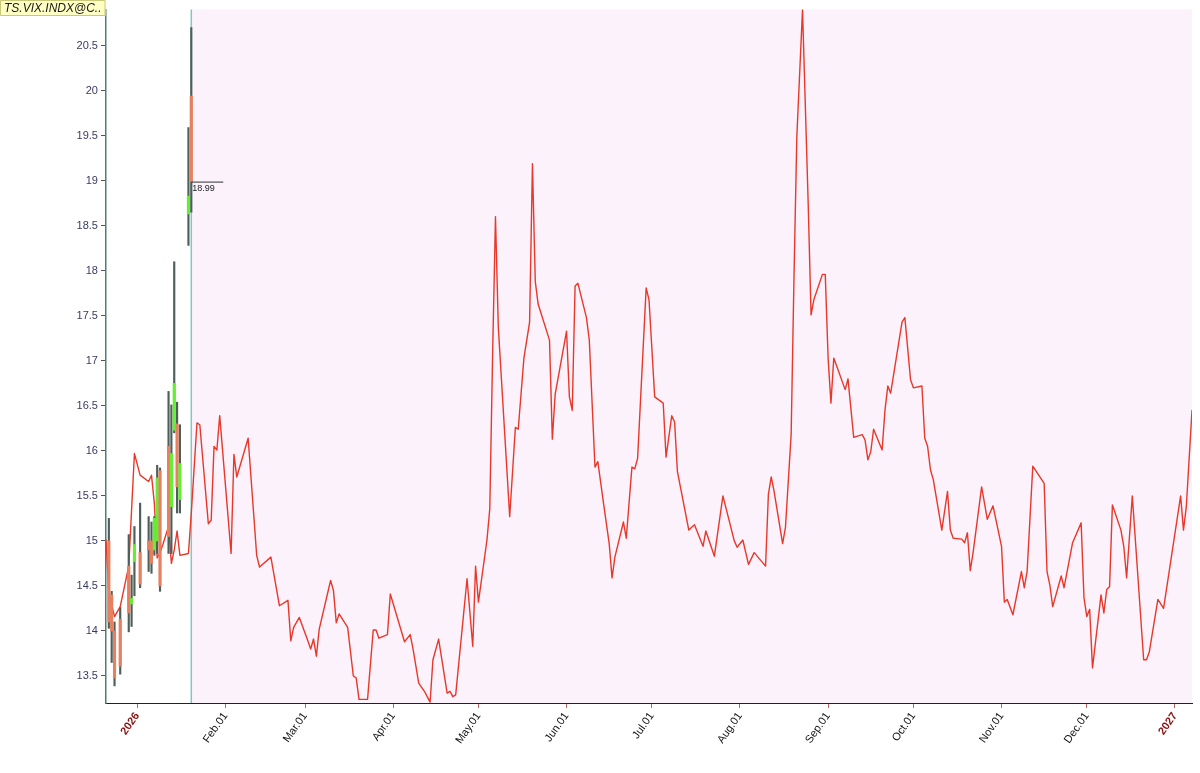 This screenshot has width=1200, height=773. I want to click on y-tick-label: 15, so click(91, 539).